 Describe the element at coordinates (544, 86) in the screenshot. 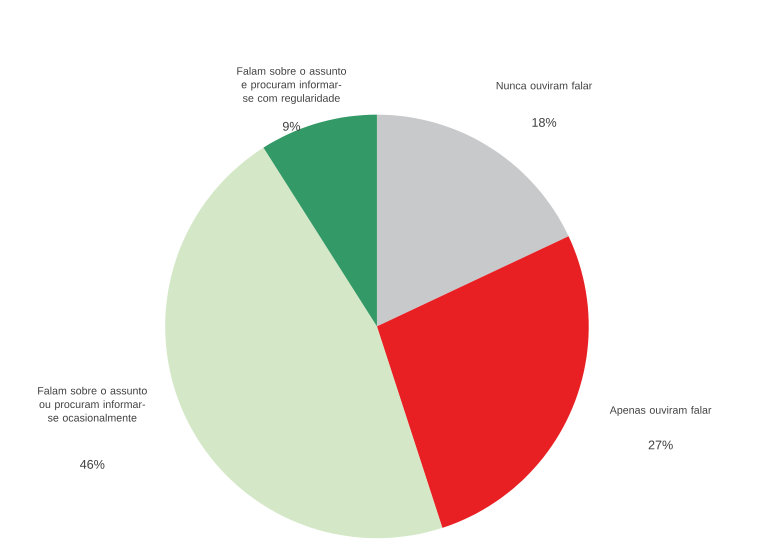

I see `slice-label: Nunca ouviram falar` at that location.